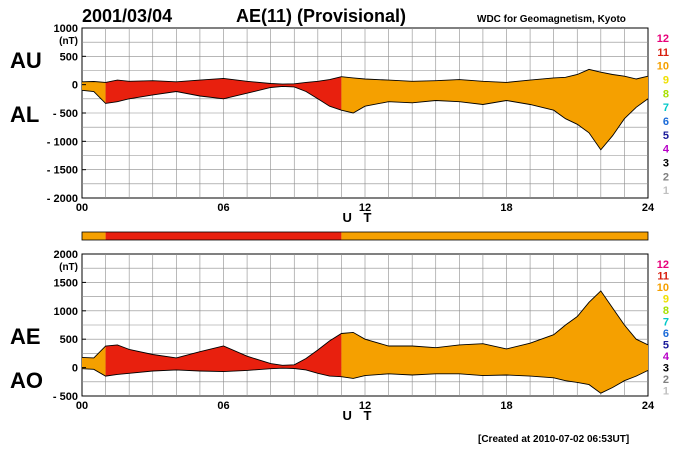 Image resolution: width=700 pixels, height=450 pixels. What do you see at coordinates (648, 406) in the screenshot?
I see `panel2-x-tick-label: 24` at bounding box center [648, 406].